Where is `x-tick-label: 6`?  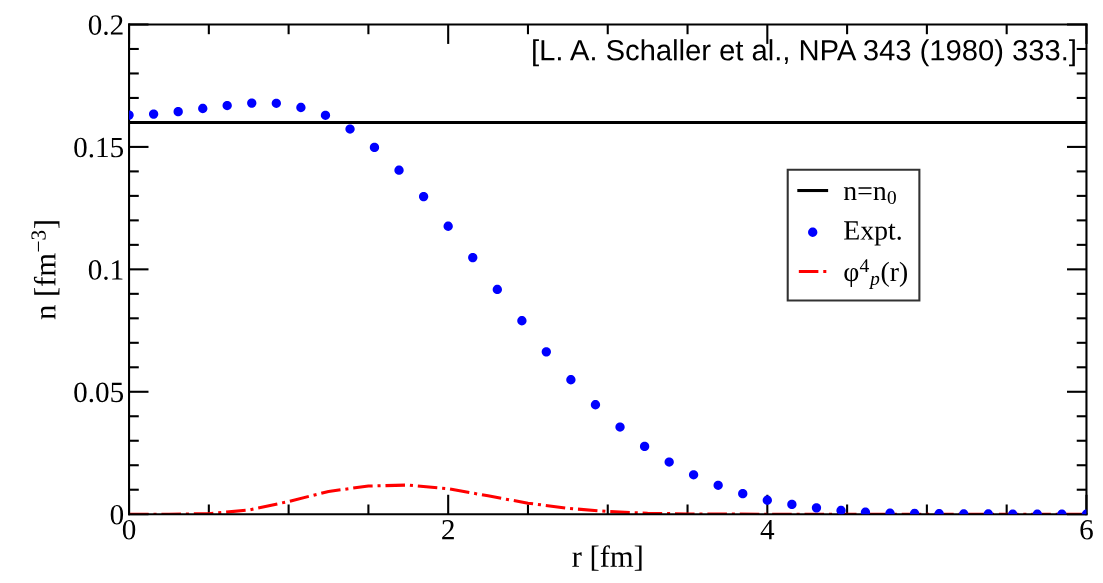
x-tick-label: 6 is located at coordinates (1086, 529).